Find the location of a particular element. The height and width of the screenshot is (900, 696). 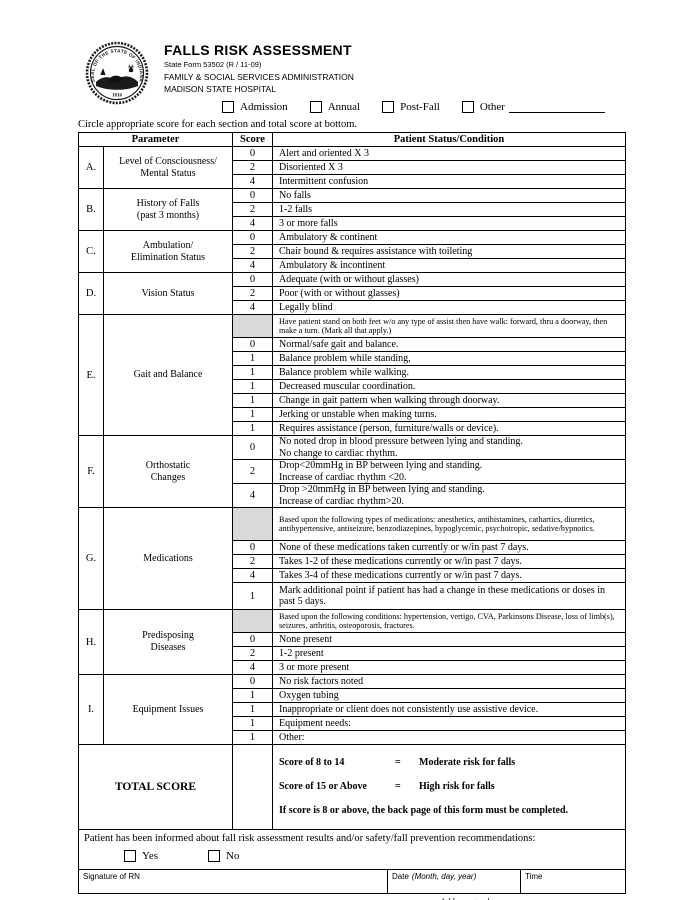

table-header-row: Parameter Score Patient Status/Condition is located at coordinates (352, 139).